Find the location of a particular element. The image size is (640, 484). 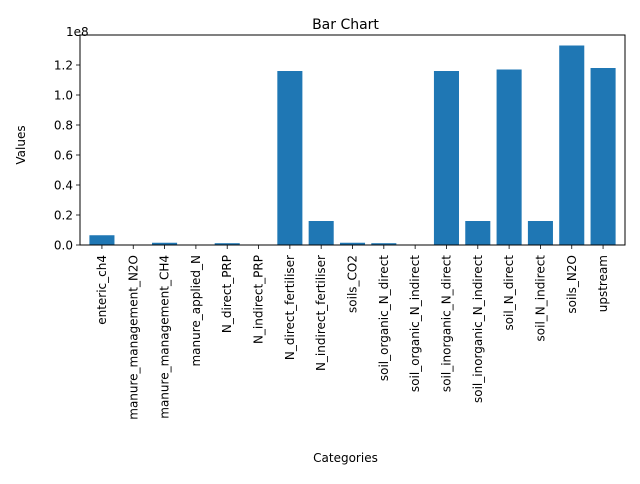

x-axis-label: Categories is located at coordinates (345, 458).